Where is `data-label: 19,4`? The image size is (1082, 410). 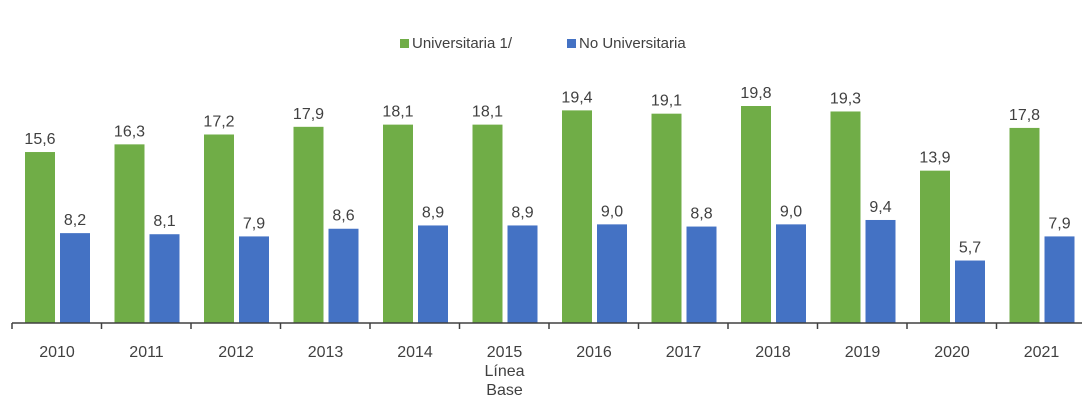
data-label: 19,4 is located at coordinates (576, 97).